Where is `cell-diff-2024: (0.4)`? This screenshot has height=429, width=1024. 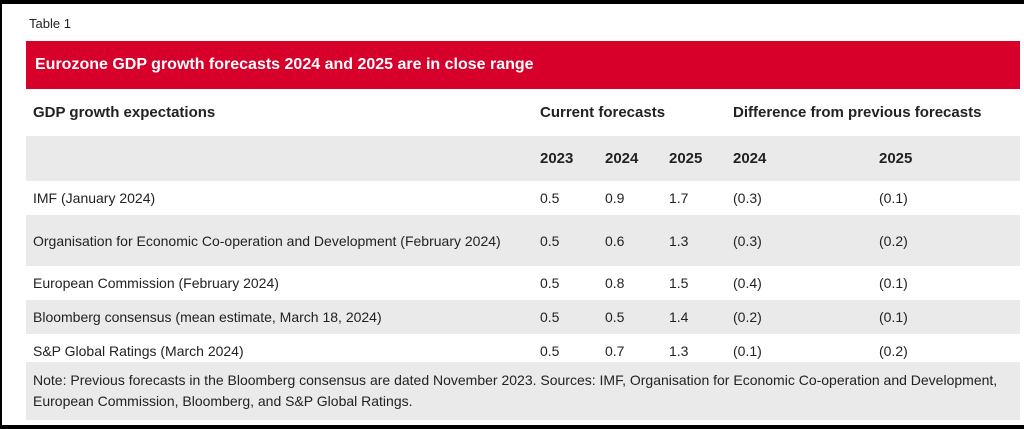
cell-diff-2024: (0.4) is located at coordinates (747, 283).